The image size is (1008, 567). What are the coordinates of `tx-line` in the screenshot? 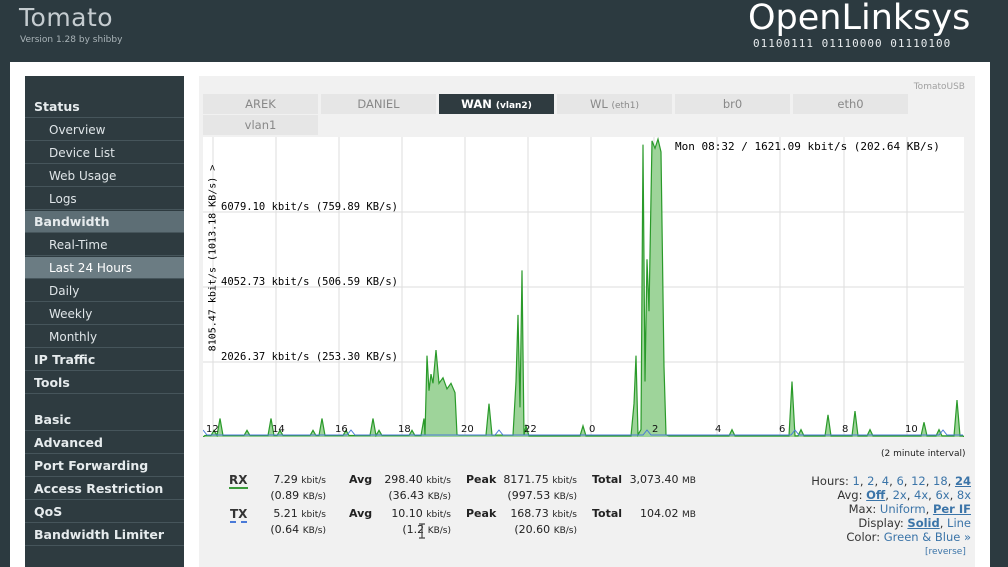 It's located at (582, 432).